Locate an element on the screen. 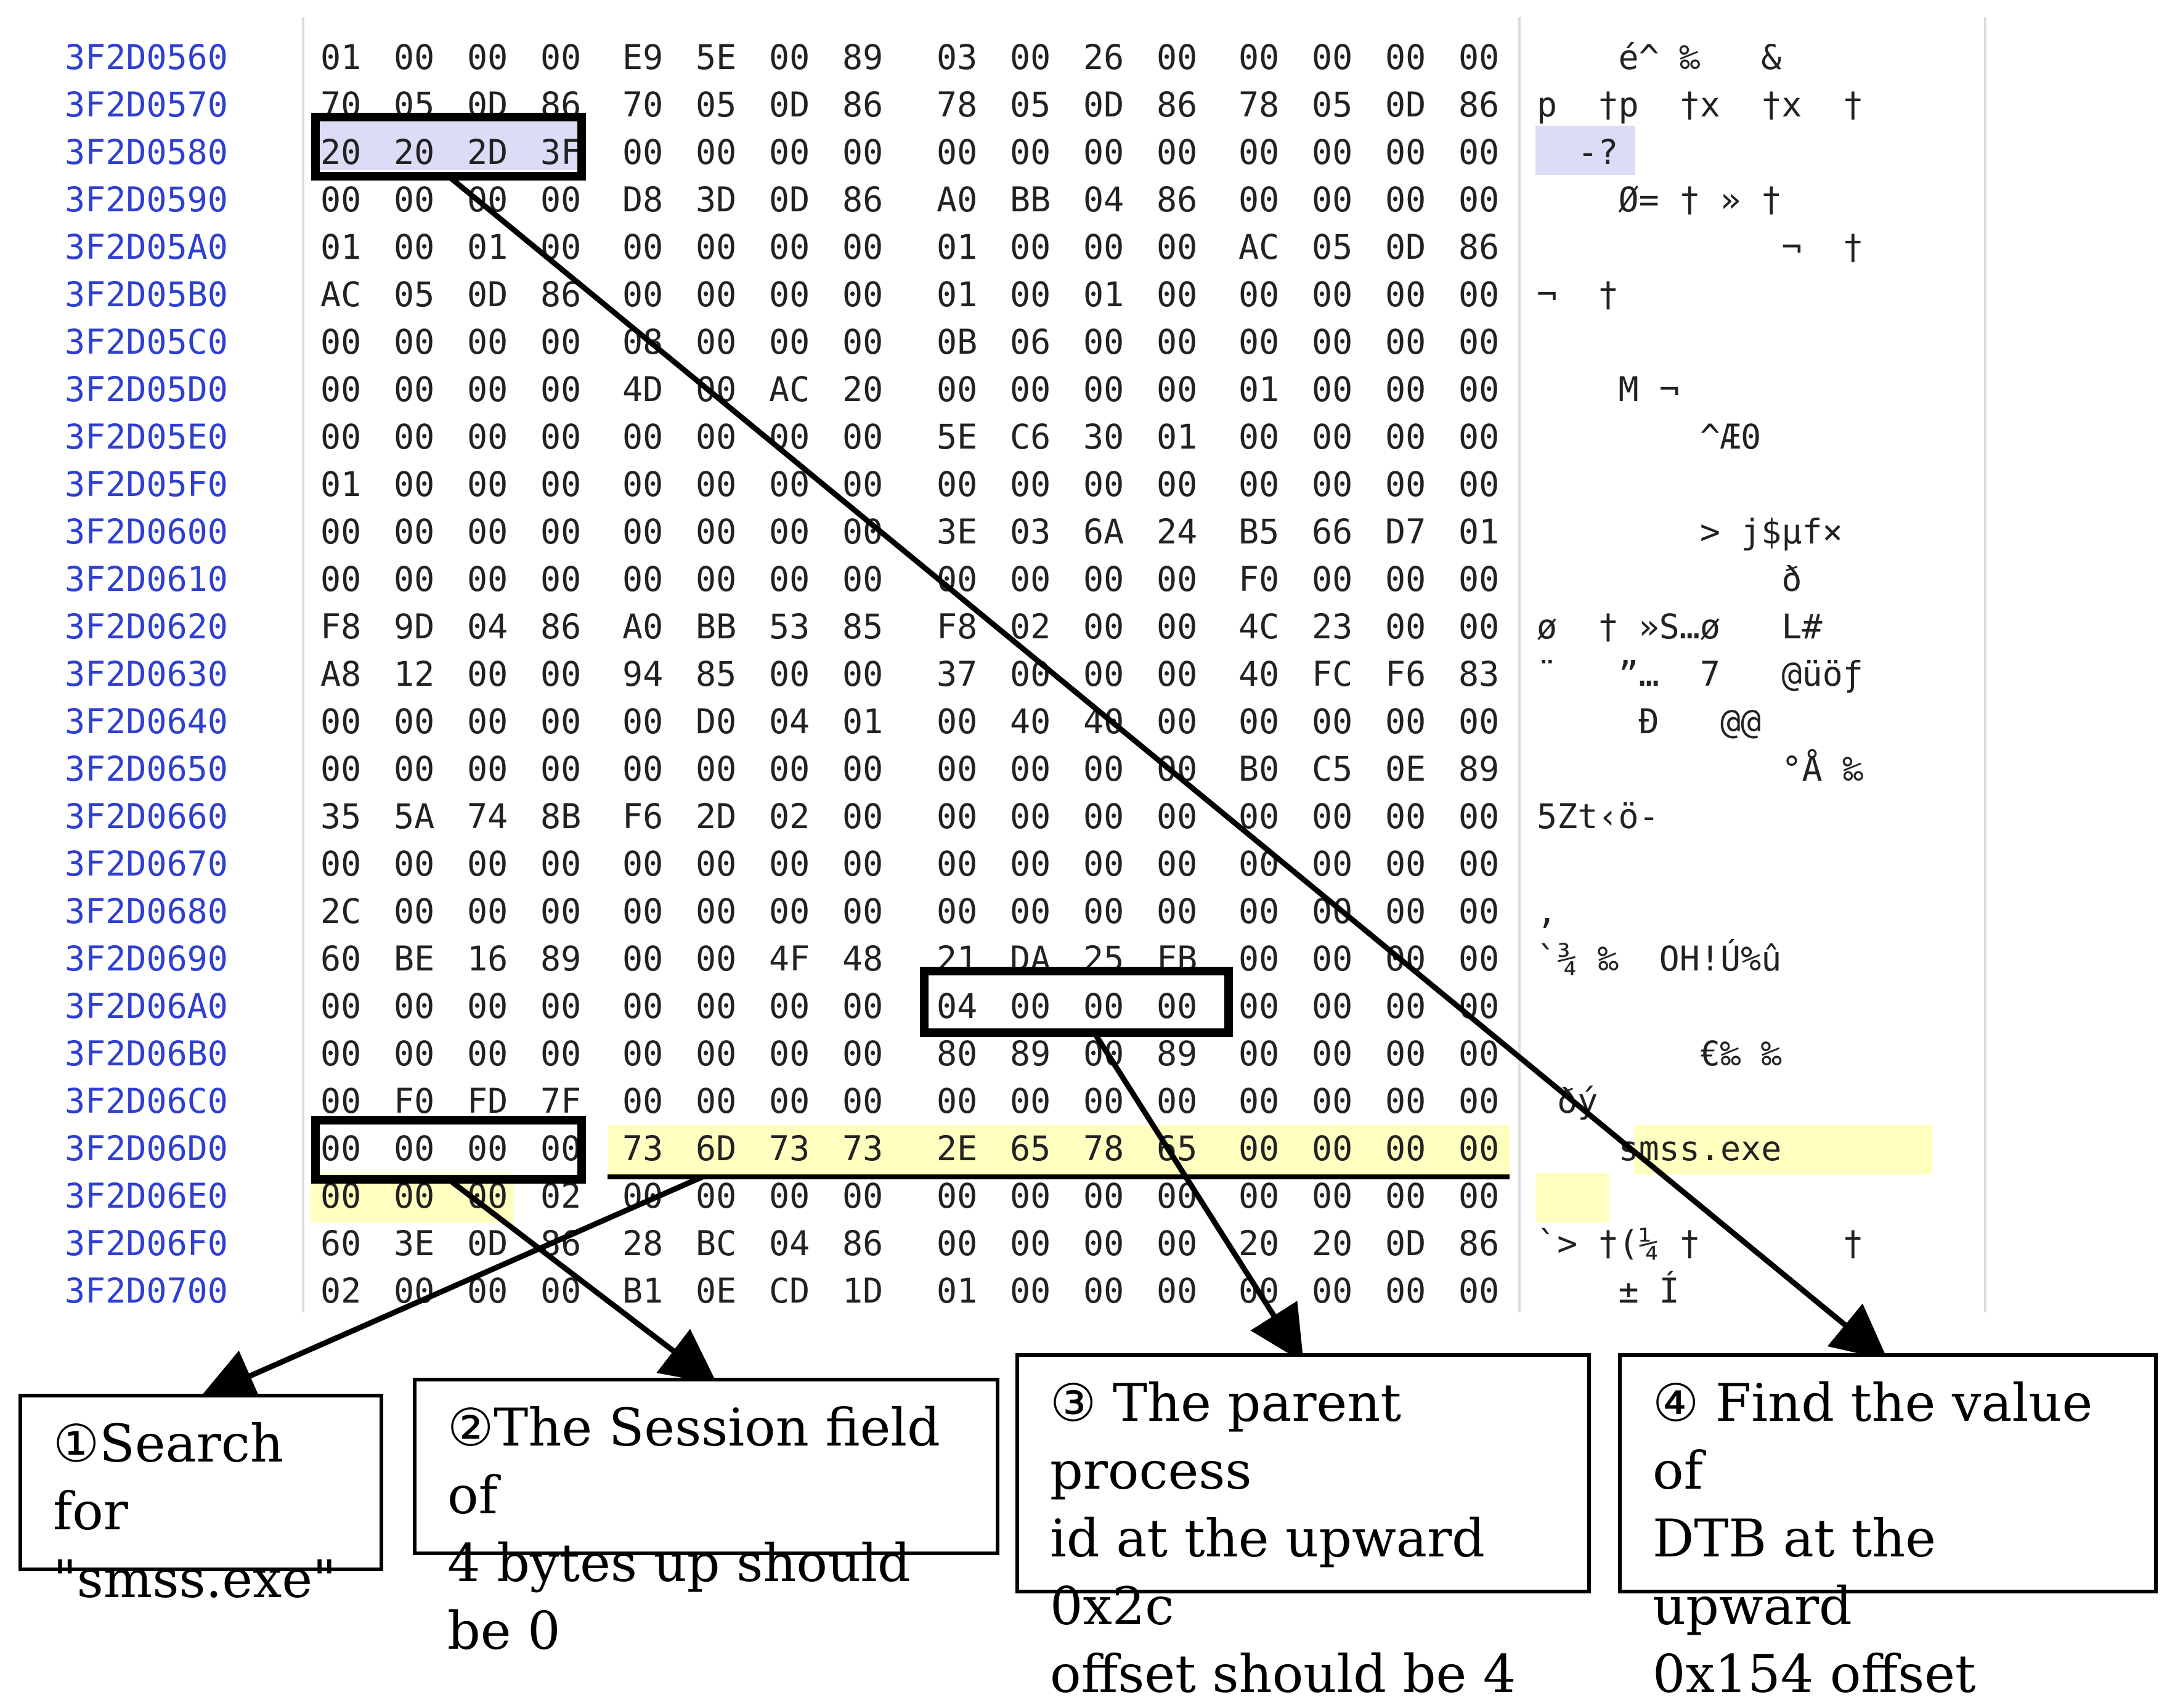 The width and height of the screenshot is (2167, 1708). hex-byte: AC is located at coordinates (1259, 247).